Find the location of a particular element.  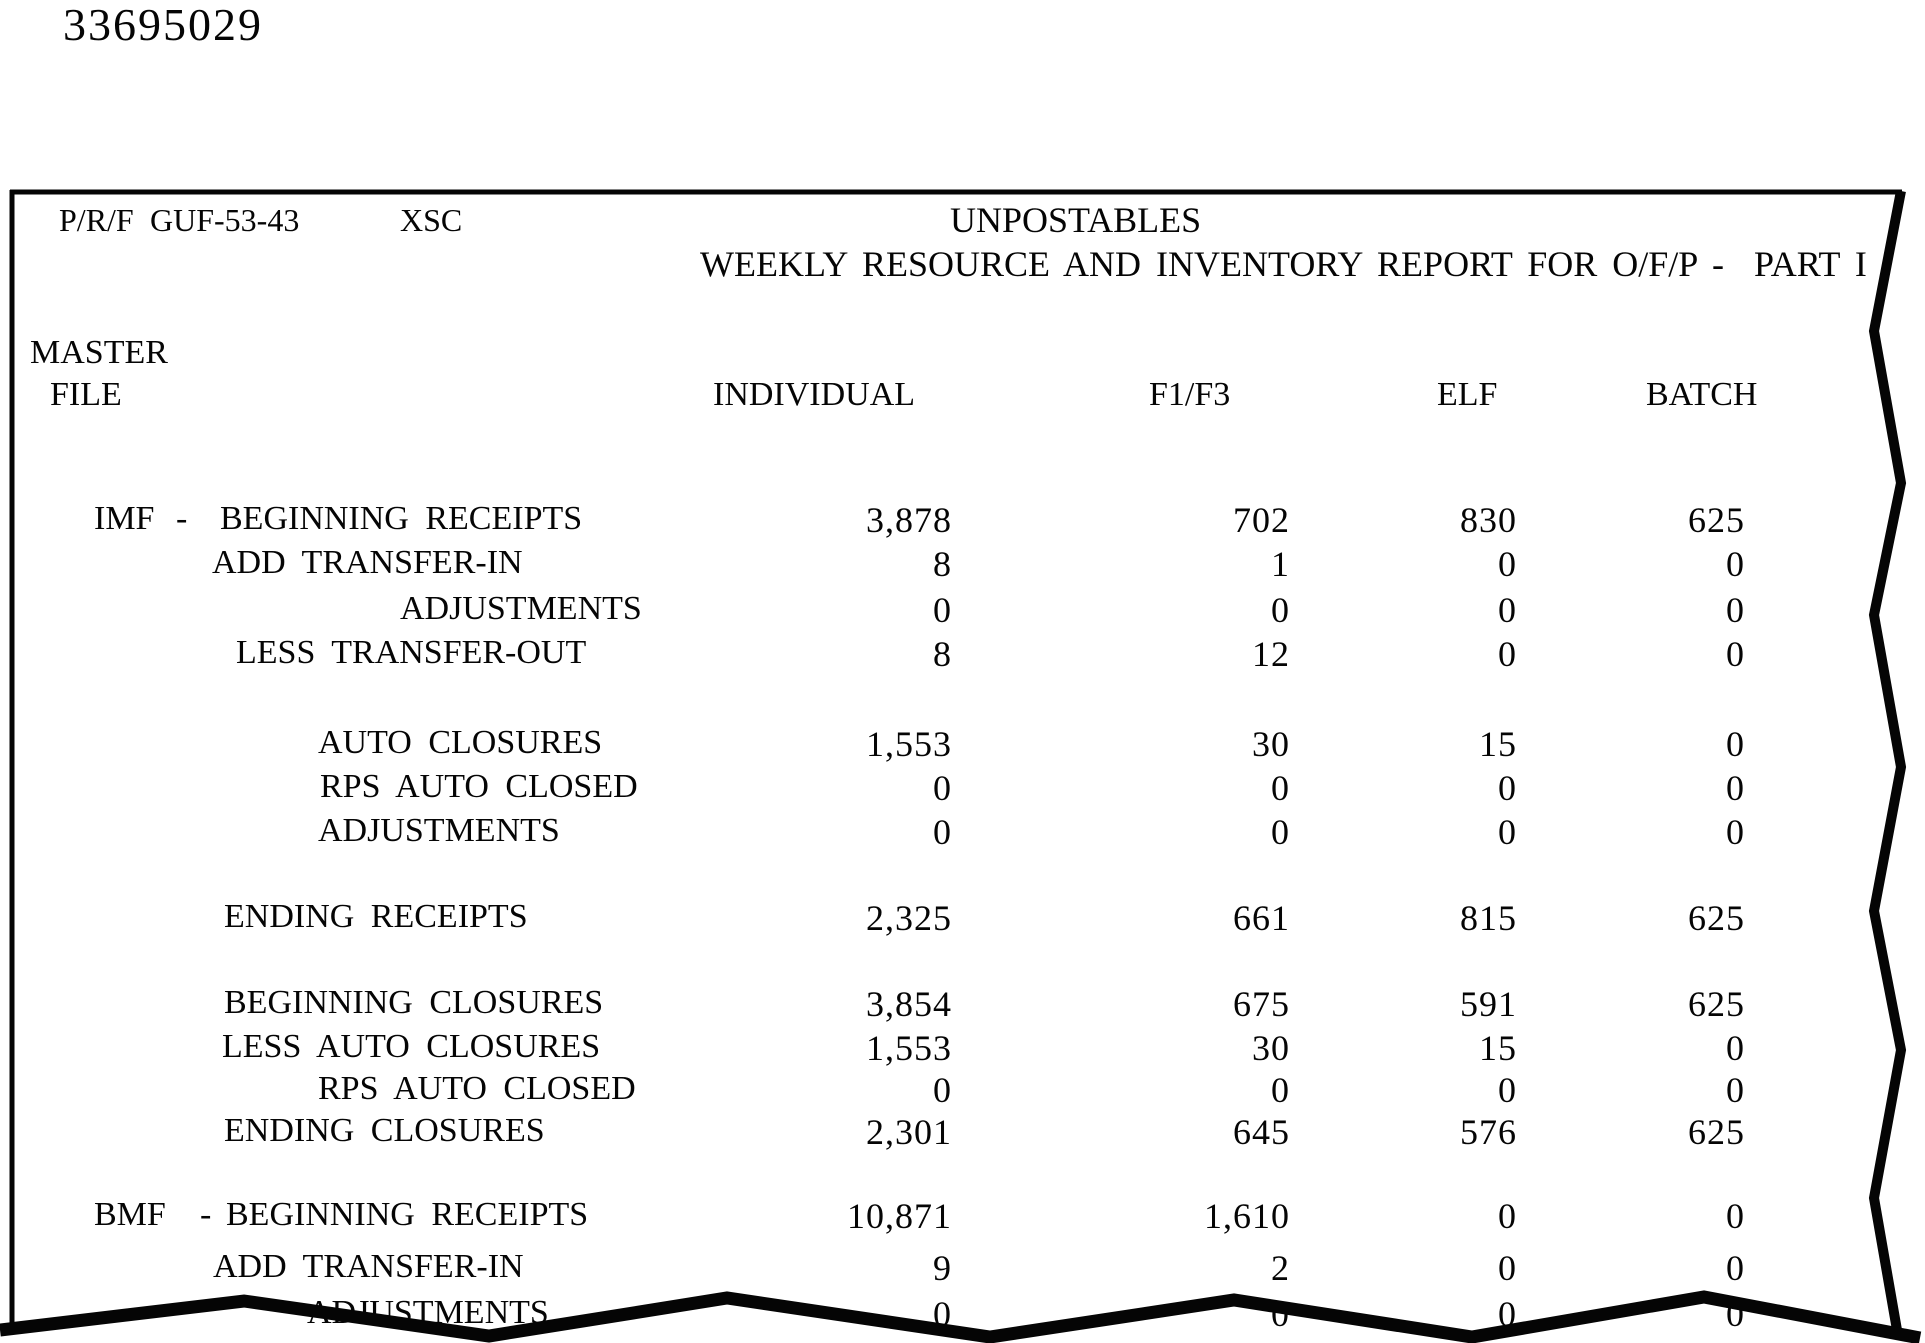

column-header-batch: BATCH is located at coordinates (1702, 394).